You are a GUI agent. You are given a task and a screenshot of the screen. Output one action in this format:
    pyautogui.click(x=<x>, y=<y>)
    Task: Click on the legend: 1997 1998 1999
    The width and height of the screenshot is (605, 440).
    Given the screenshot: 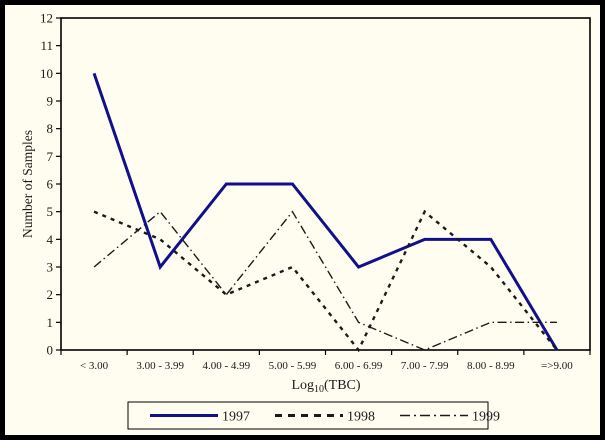 What is the action you would take?
    pyautogui.click(x=313, y=415)
    